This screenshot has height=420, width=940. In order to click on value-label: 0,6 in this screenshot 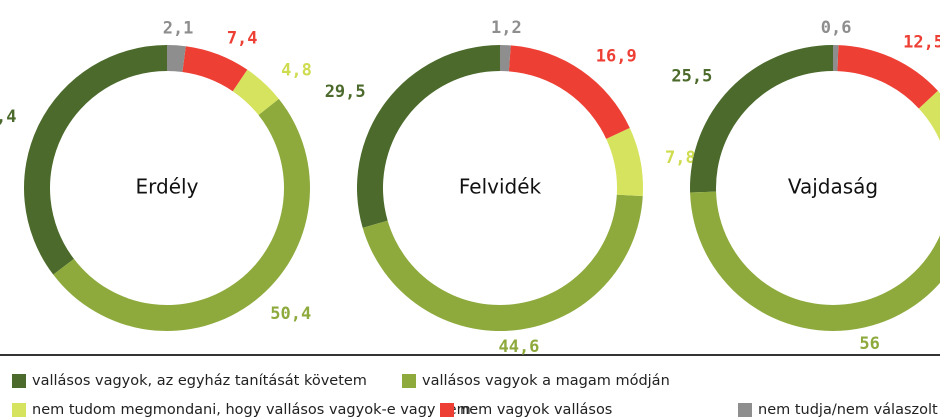, I will do `click(836, 28)`.